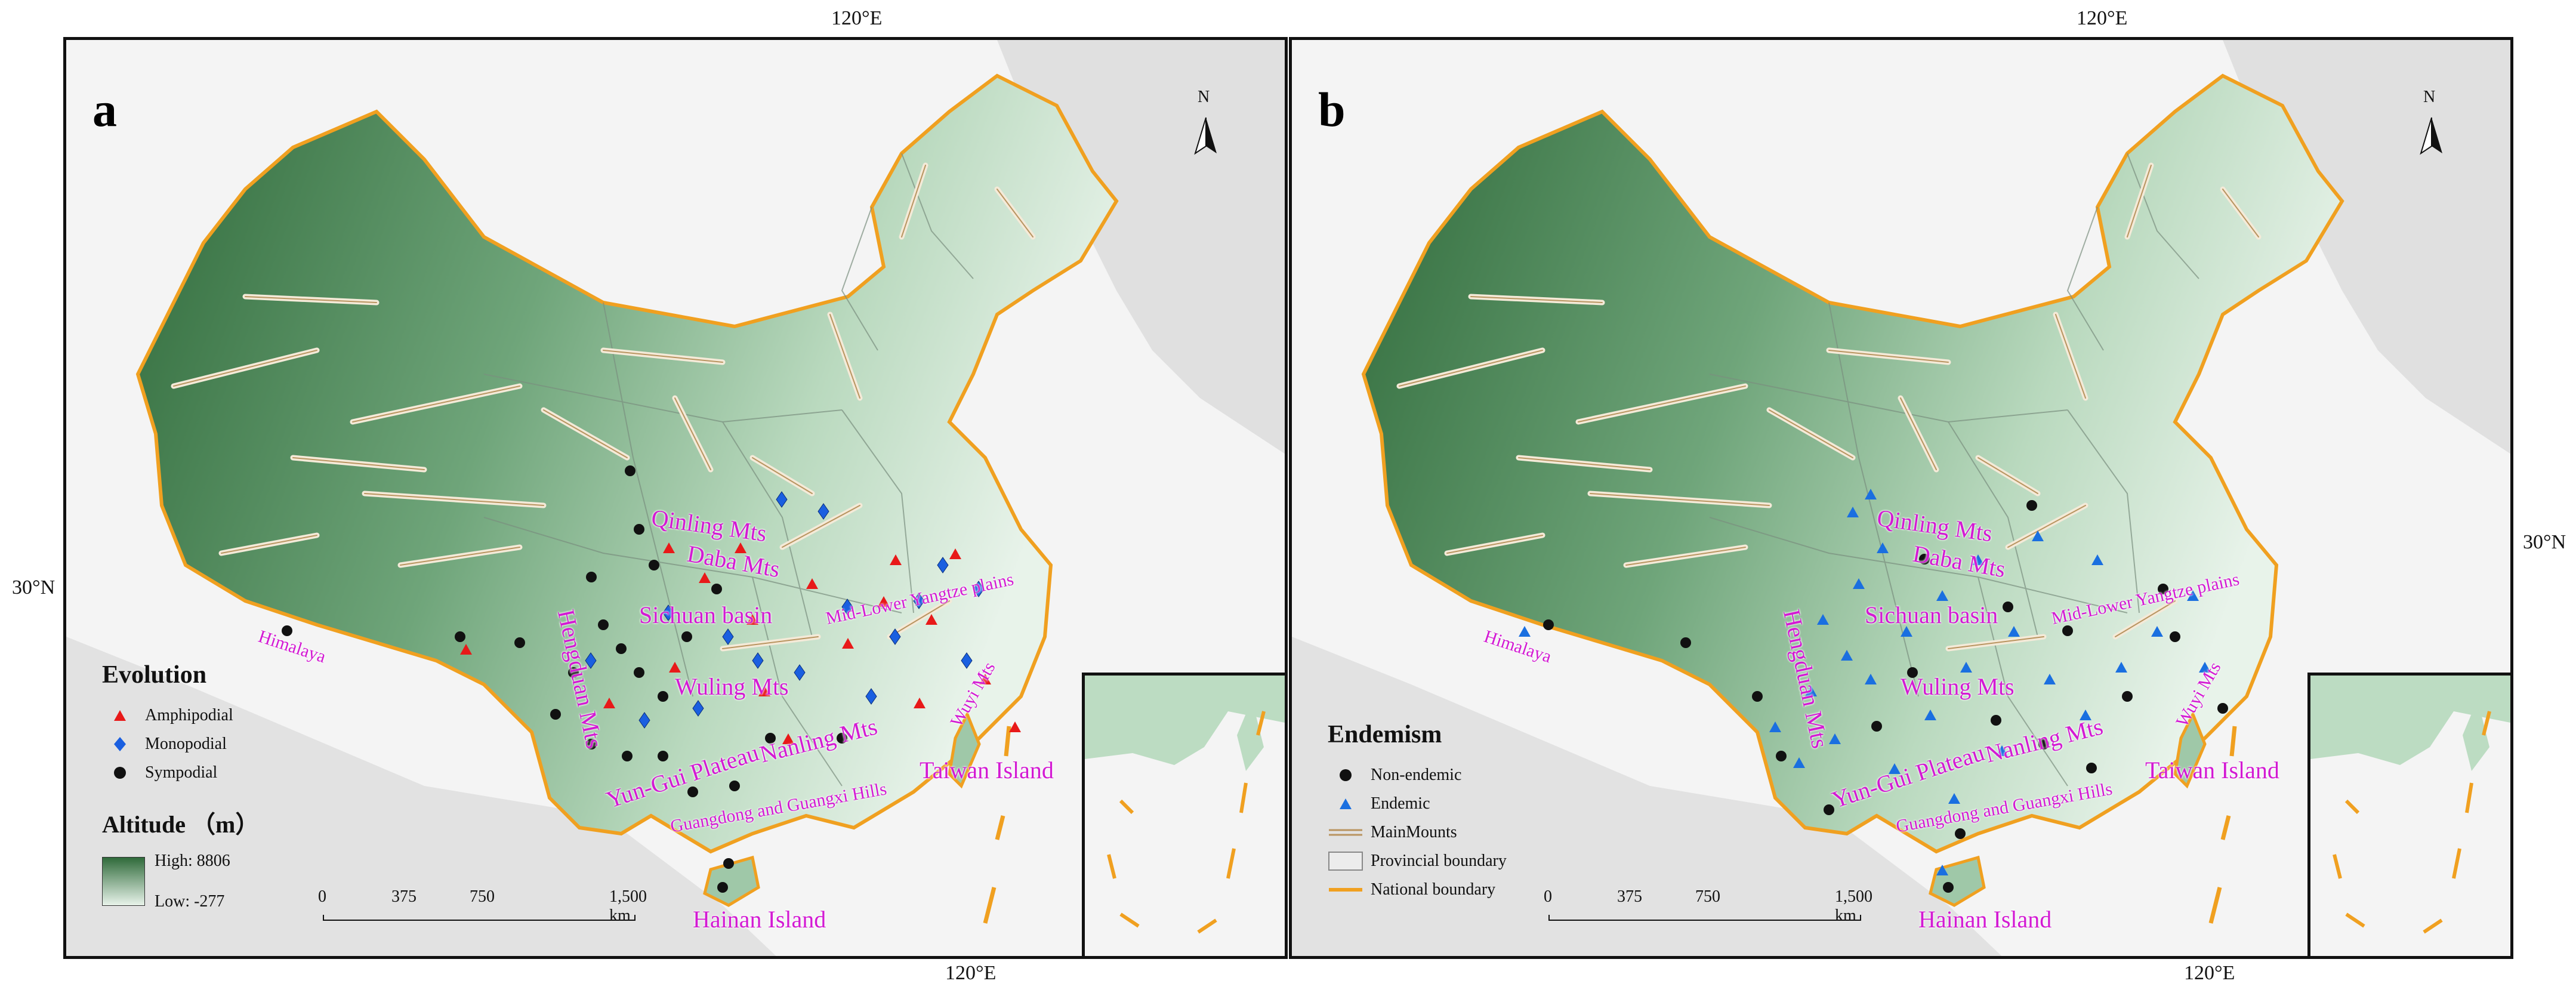 The height and width of the screenshot is (990, 2576). I want to click on legend-item-mainmounts: MainMounts, so click(1418, 832).